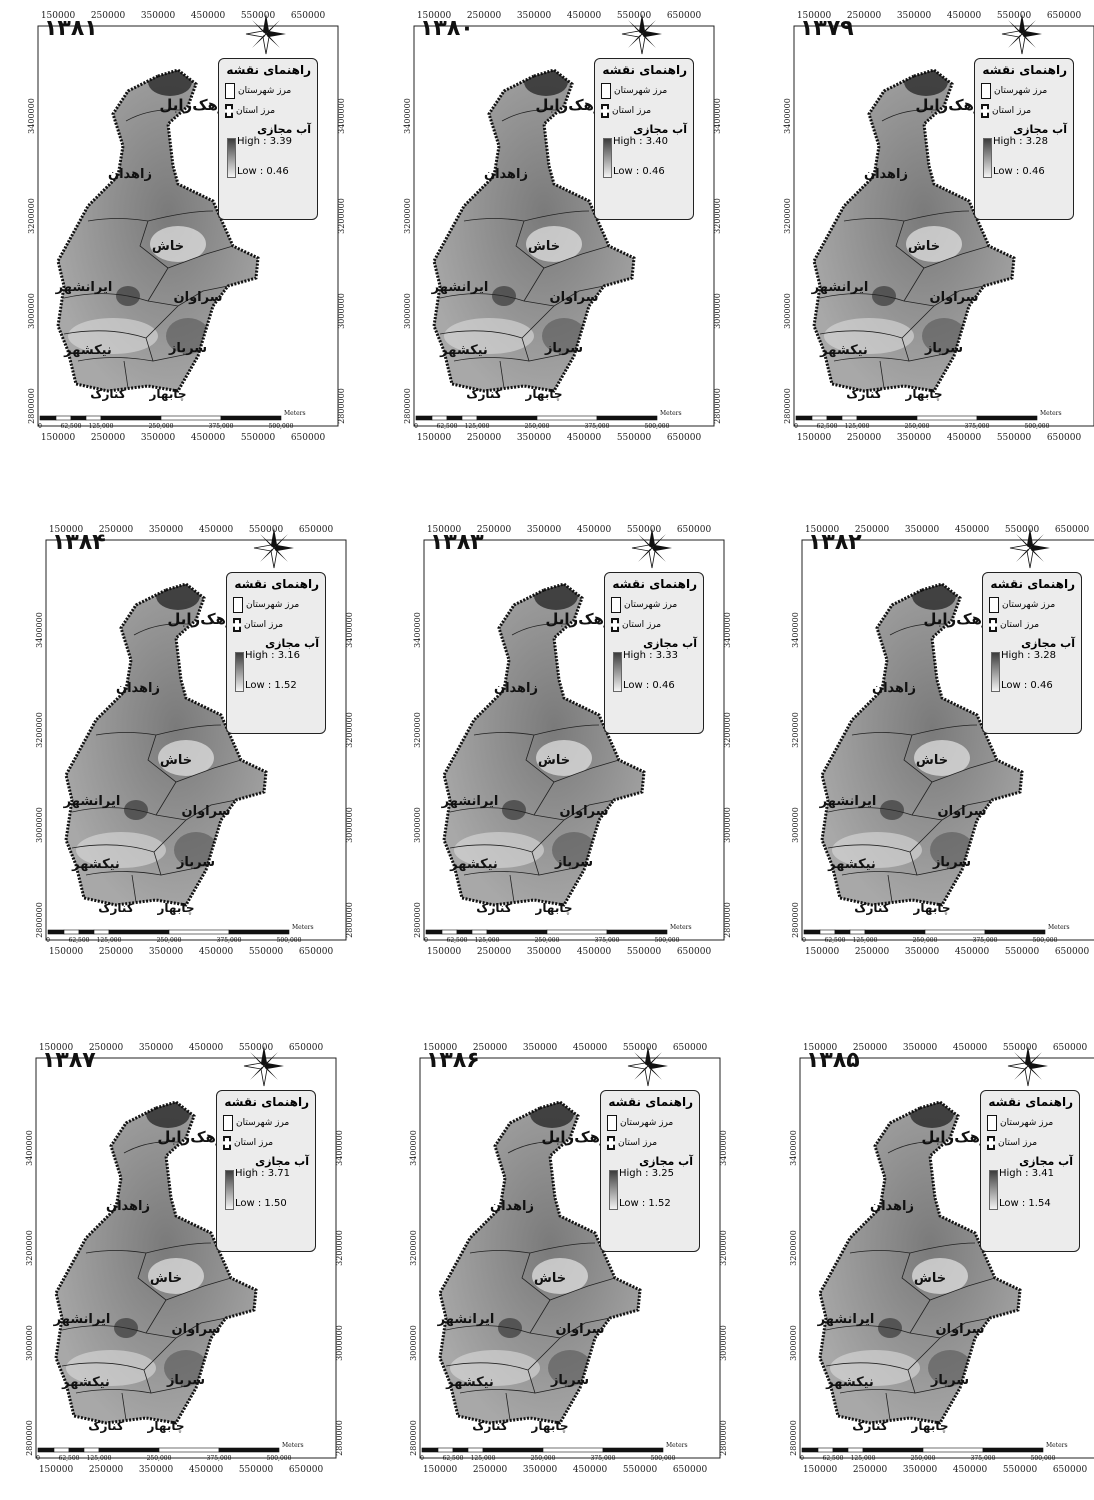 This screenshot has height=1500, width=1094. I want to click on county-label-sarbaz: سرباز, so click(195, 862).